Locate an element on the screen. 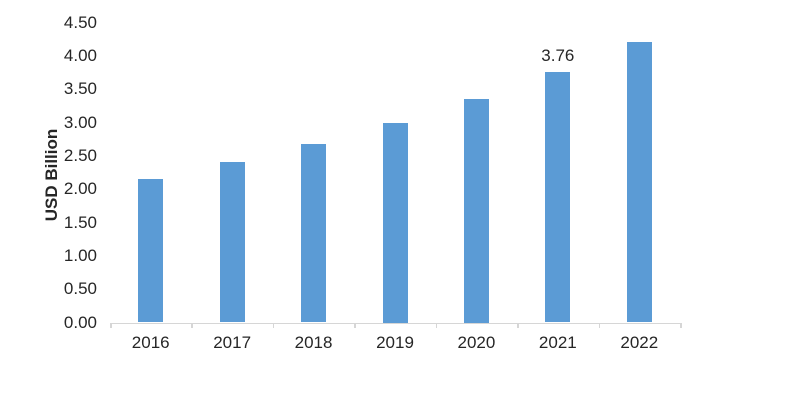 This screenshot has width=800, height=405. y-tick-label: 1.50 is located at coordinates (80, 222).